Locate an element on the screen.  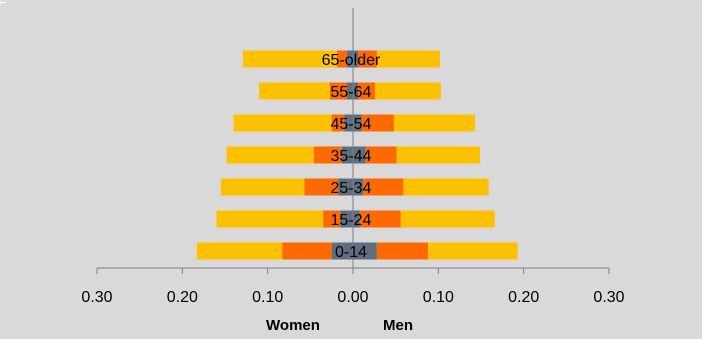
category-labels-group: 0-14 15-24 25-34 35-44 45-54 55-64 65-older is located at coordinates (351, 156).